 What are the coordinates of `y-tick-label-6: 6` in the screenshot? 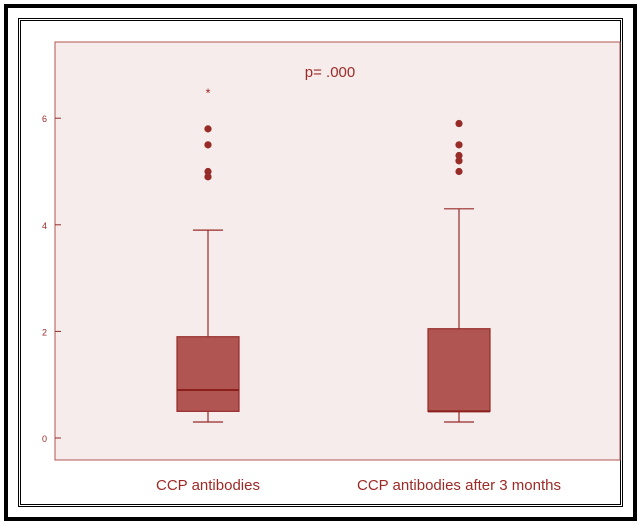 It's located at (44, 119).